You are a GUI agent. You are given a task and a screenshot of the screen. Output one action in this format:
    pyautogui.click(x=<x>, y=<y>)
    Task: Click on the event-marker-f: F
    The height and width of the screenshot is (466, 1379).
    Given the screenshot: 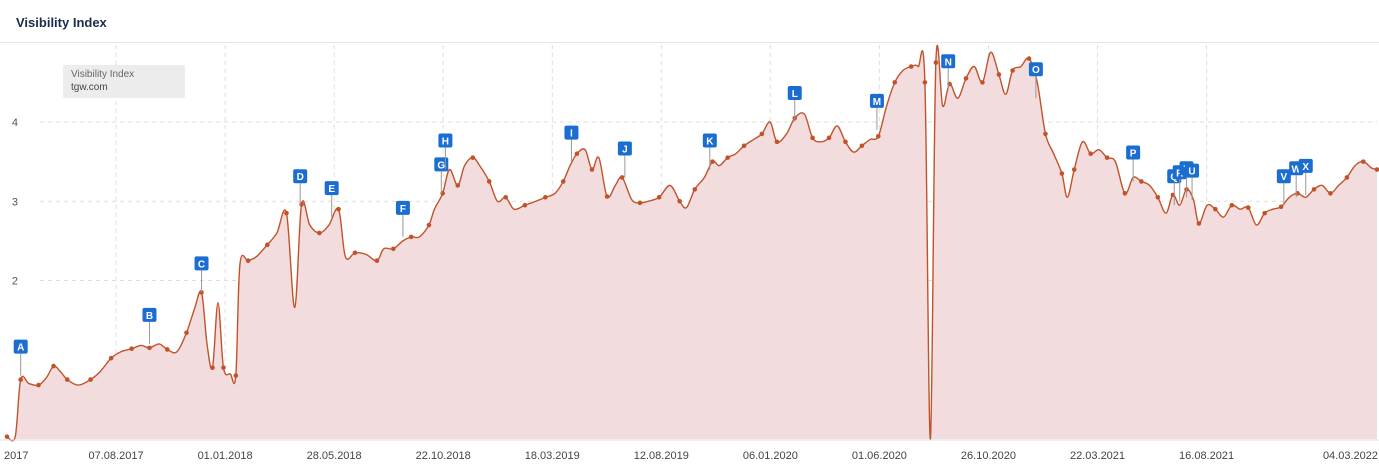 What is the action you would take?
    pyautogui.click(x=402, y=218)
    